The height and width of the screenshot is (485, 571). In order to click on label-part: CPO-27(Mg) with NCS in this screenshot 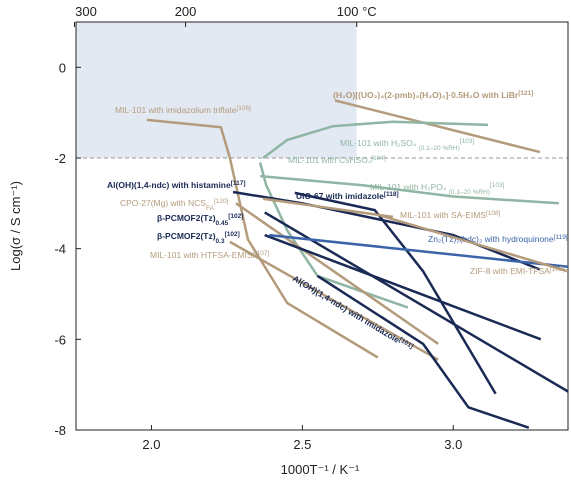, I will do `click(163, 203)`.